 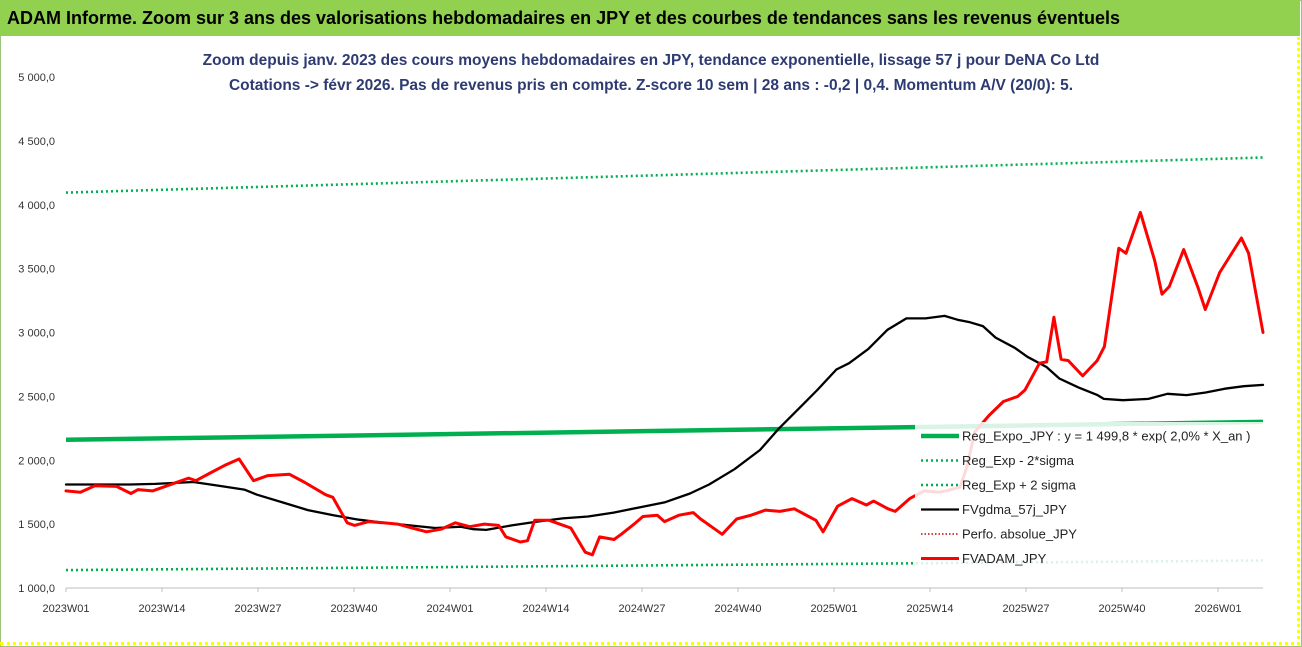 I want to click on x-tick-label: 2025W01, so click(x=833, y=609).